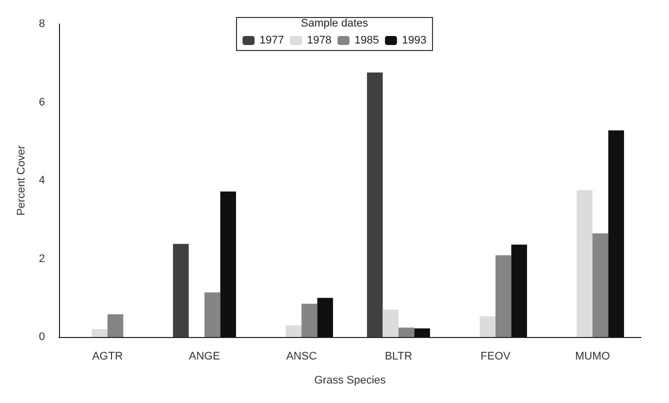 Image resolution: width=669 pixels, height=403 pixels. I want to click on x-tick-label: FEOV, so click(496, 356).